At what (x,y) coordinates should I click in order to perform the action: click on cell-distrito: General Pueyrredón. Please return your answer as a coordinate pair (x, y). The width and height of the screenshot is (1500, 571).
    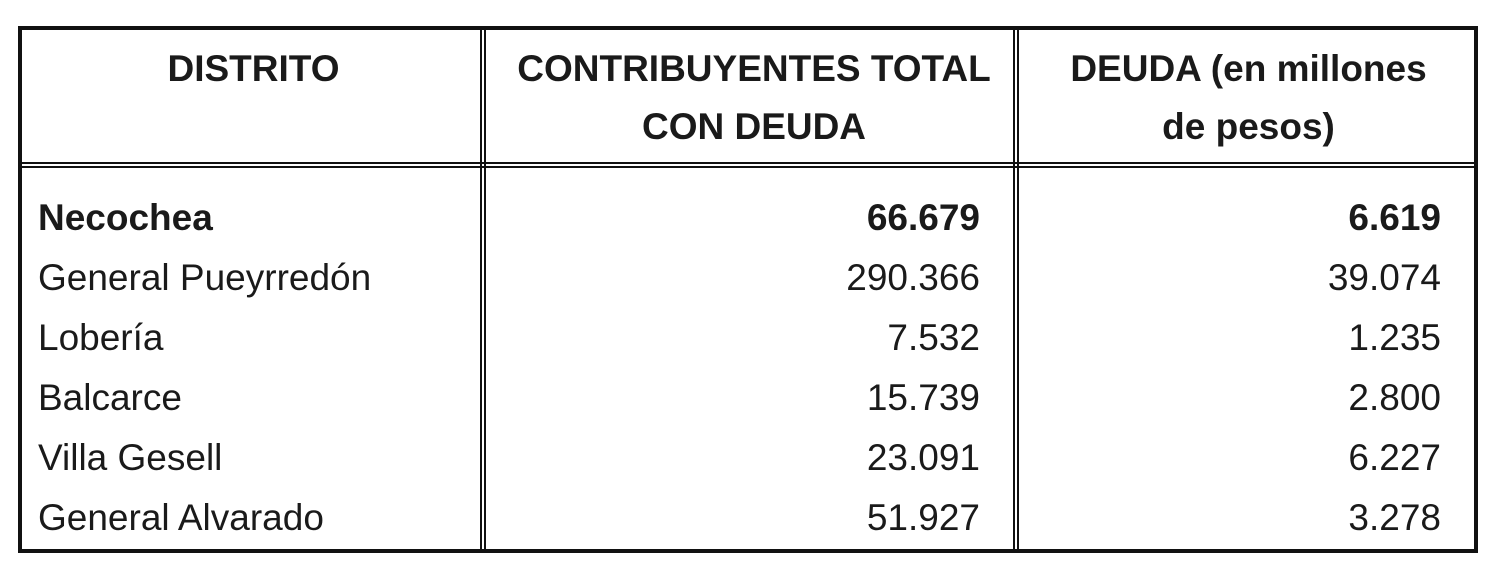
    Looking at the image, I should click on (205, 277).